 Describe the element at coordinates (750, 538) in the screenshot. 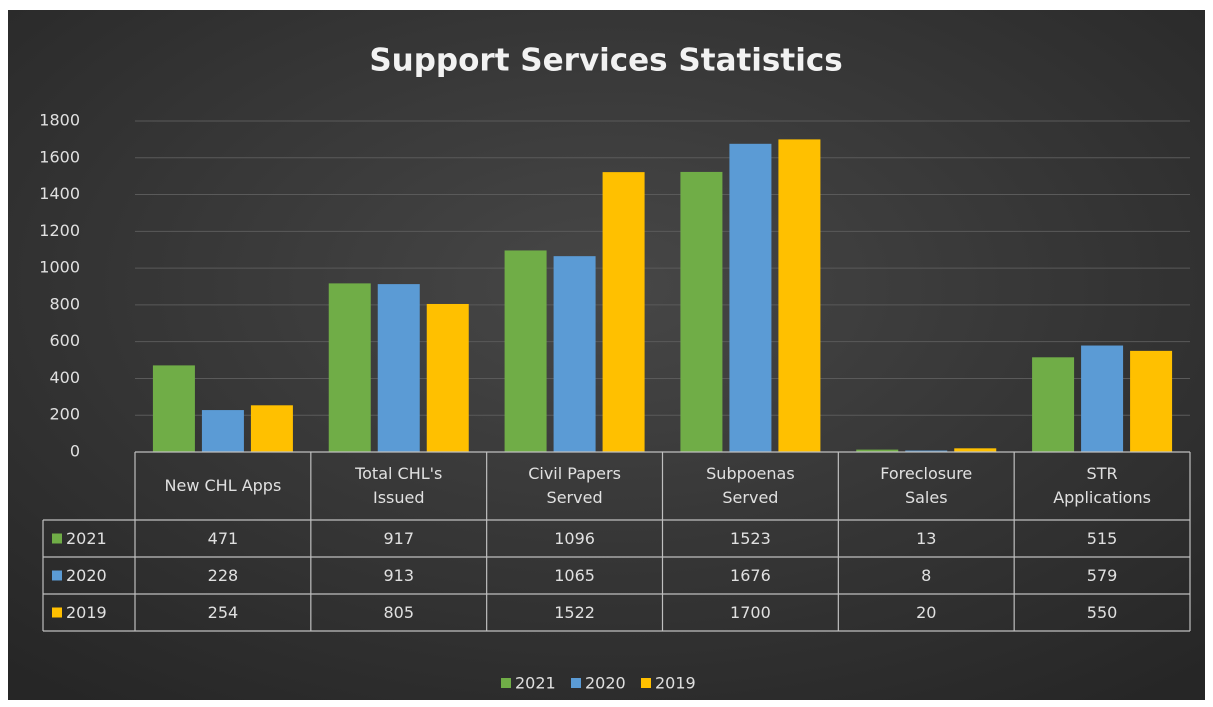

I see `table-value: 1523` at that location.